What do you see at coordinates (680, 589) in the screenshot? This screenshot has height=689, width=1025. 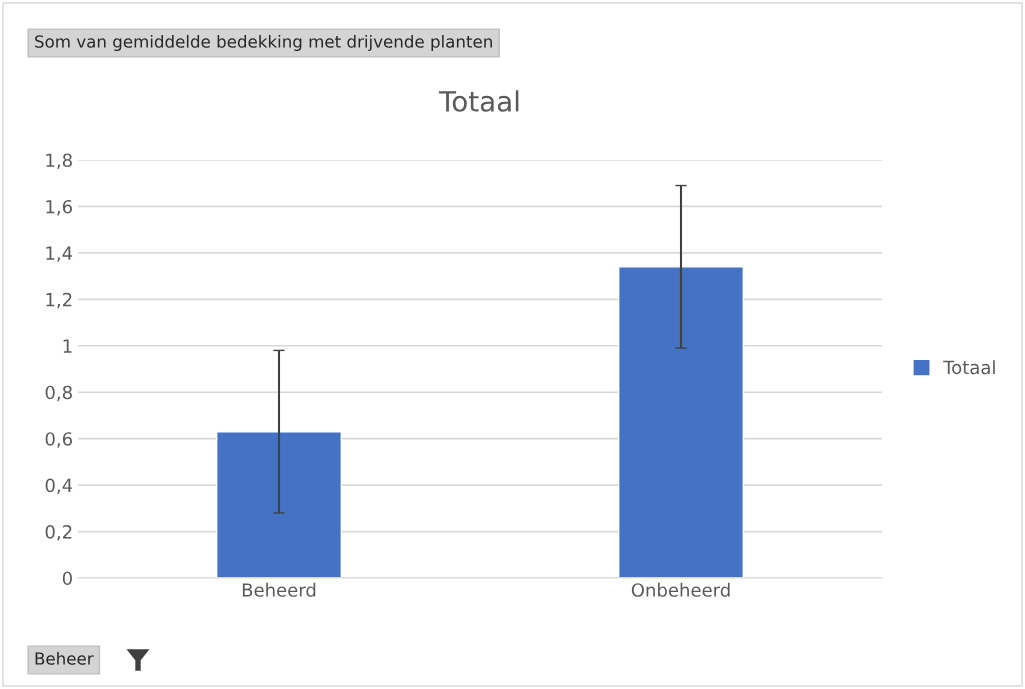 I see `x-tick-label: Onbeheerd` at bounding box center [680, 589].